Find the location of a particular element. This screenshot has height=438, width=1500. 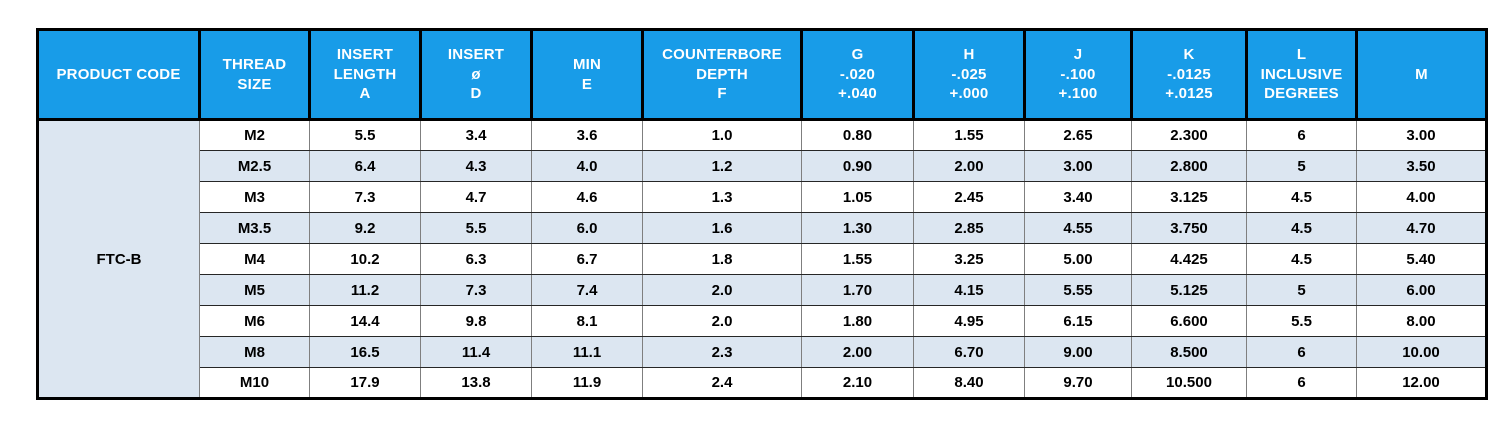

table-row-m3-5: M3.5 9.2 5.5 6.0 1.6 1.30 2.85 4.55 3.750 4.5 4.70 is located at coordinates (762, 228).